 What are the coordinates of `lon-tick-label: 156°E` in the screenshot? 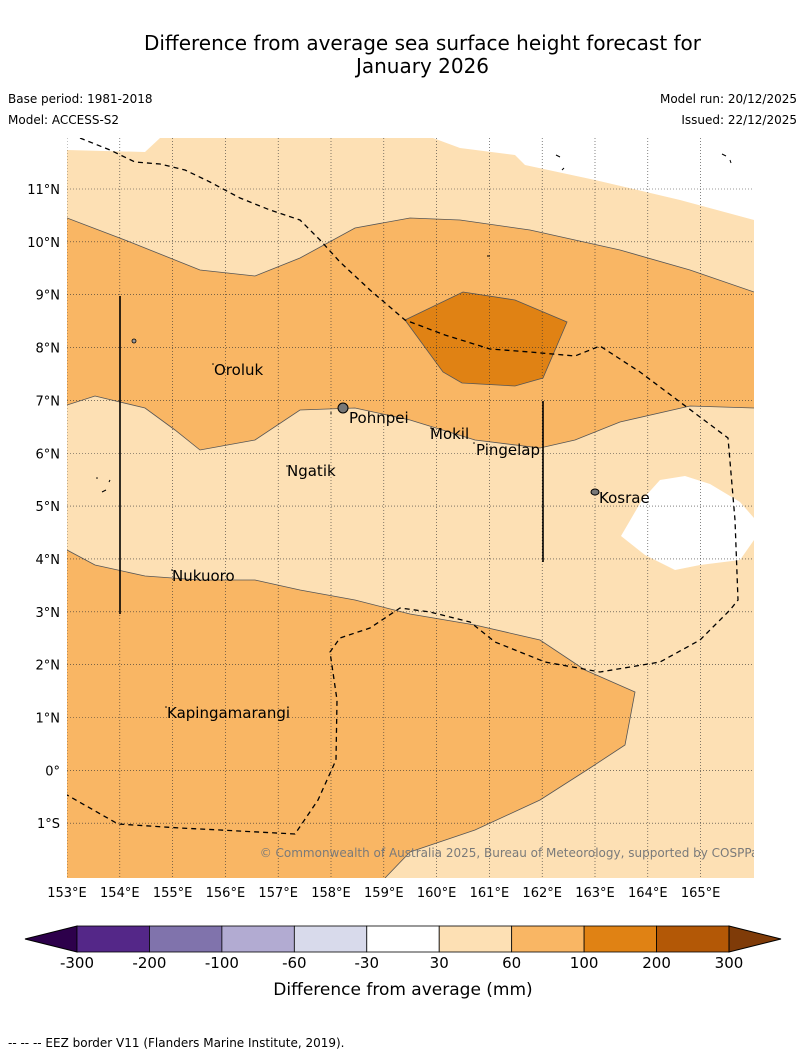 It's located at (226, 893).